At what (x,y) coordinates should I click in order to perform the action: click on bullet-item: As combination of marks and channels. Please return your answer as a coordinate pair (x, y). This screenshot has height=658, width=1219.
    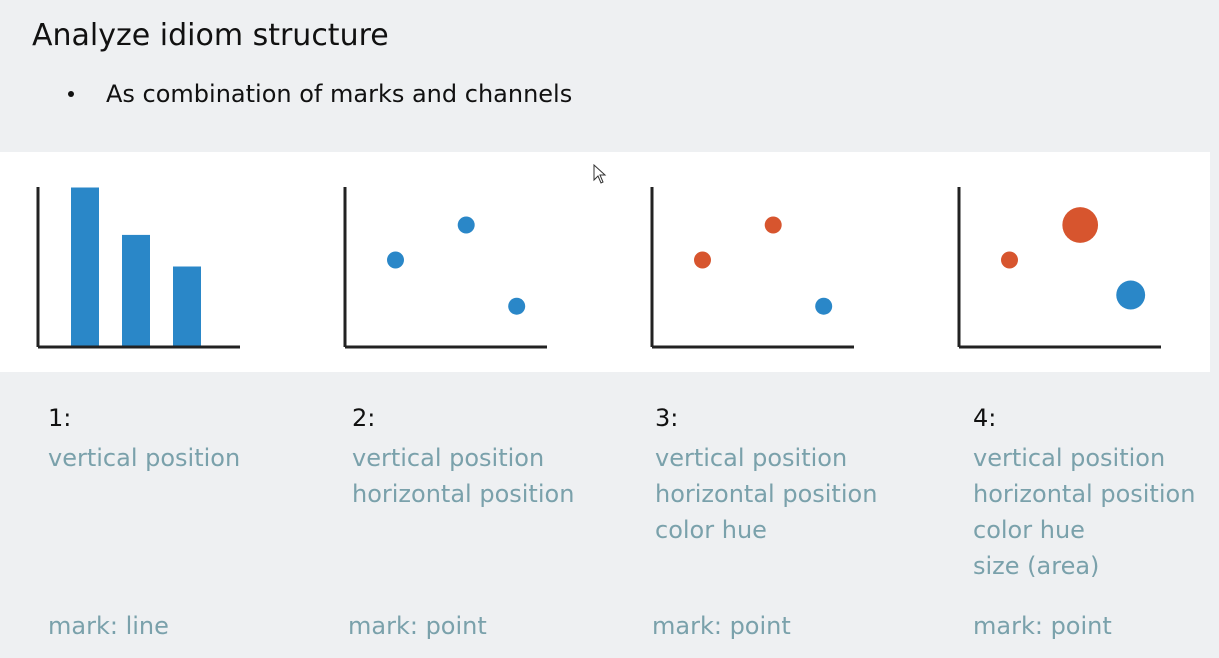
    Looking at the image, I should click on (320, 94).